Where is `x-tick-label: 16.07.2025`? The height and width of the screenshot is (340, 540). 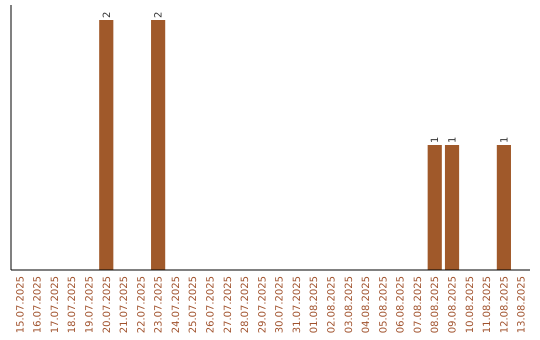 x-tick-label: 16.07.2025 is located at coordinates (38, 305).